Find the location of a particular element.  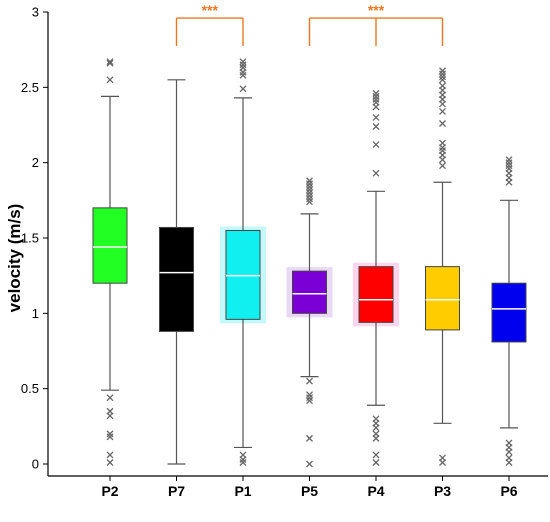

x-tick-label: P2 is located at coordinates (109, 491).